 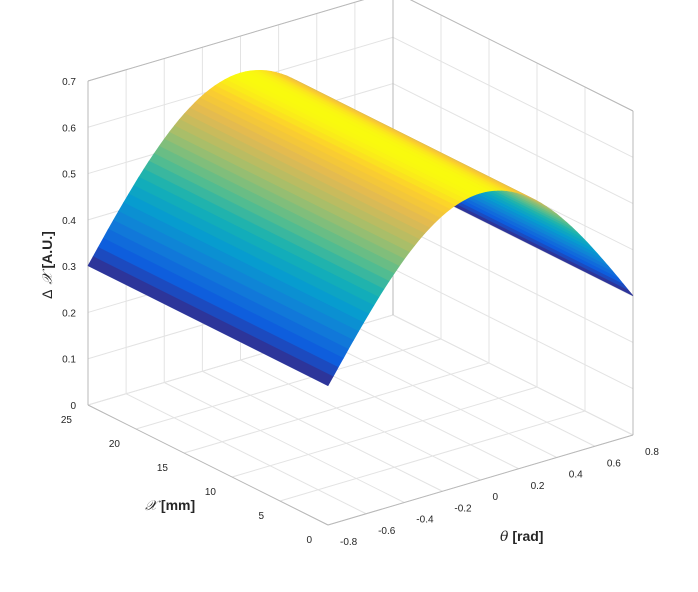 I want to click on theta-tick-label: -0.8, so click(x=349, y=542).